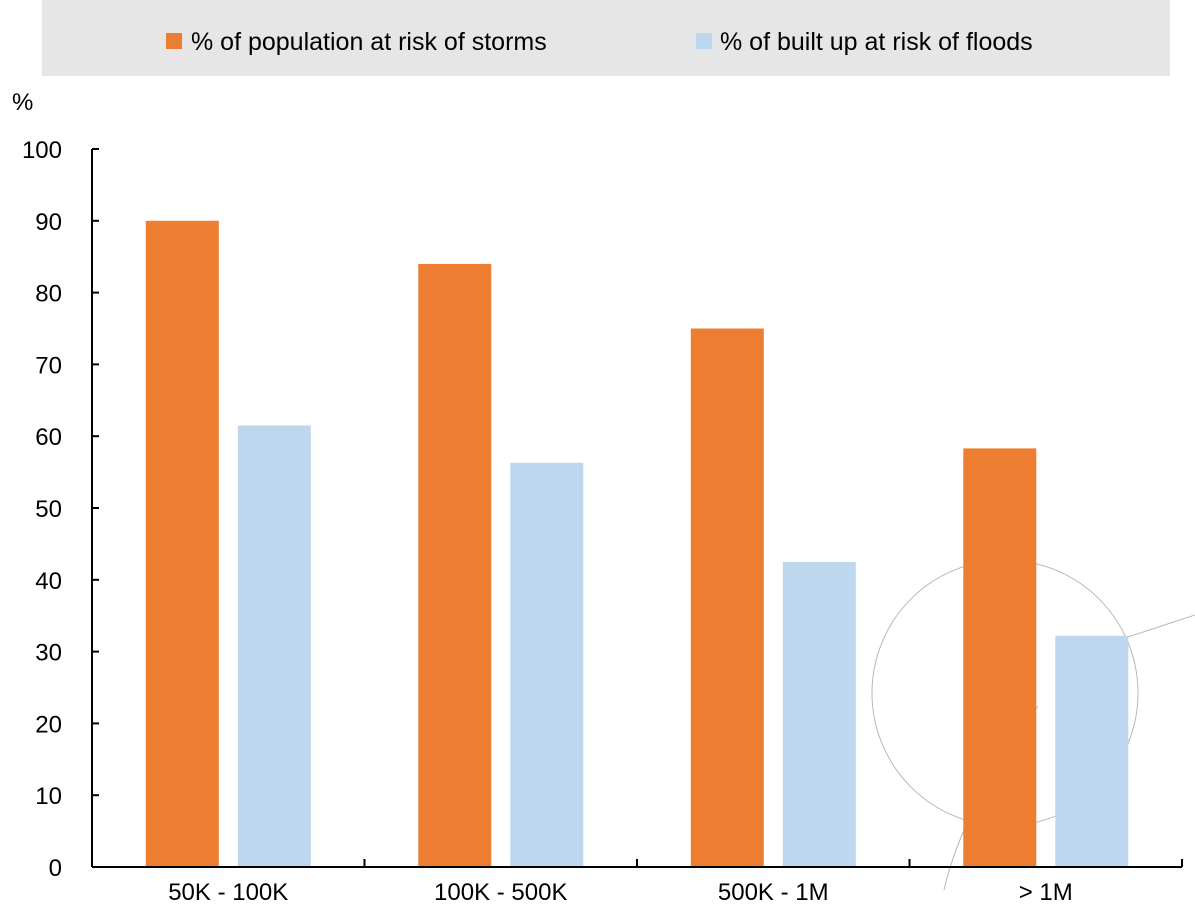  What do you see at coordinates (48, 365) in the screenshot?
I see `y-tick-label-7: 70` at bounding box center [48, 365].